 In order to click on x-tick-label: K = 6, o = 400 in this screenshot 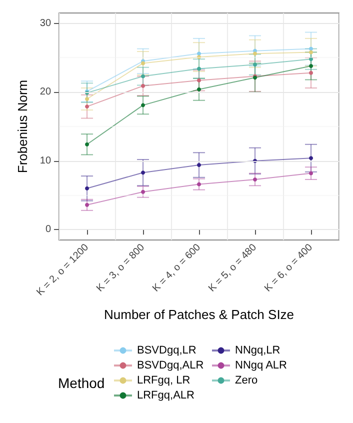, I will do `click(289, 268)`.